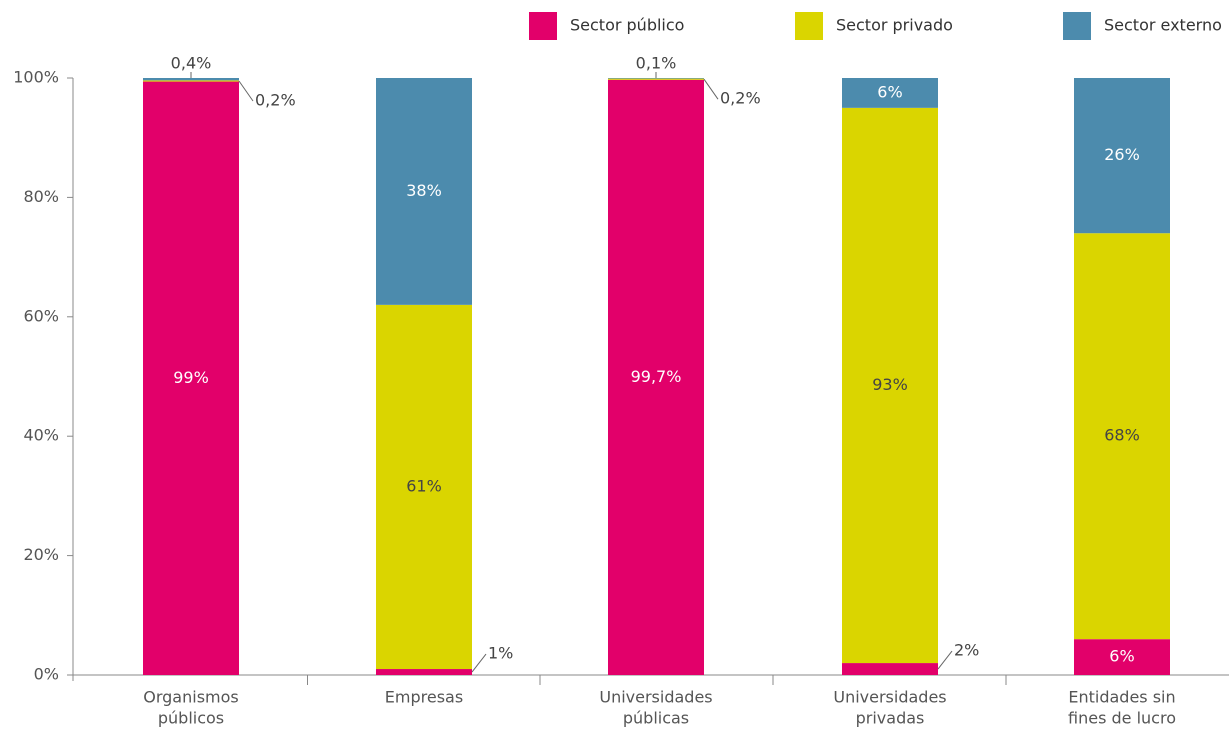  I want to click on y-tick-label: 60%, so click(41, 315).